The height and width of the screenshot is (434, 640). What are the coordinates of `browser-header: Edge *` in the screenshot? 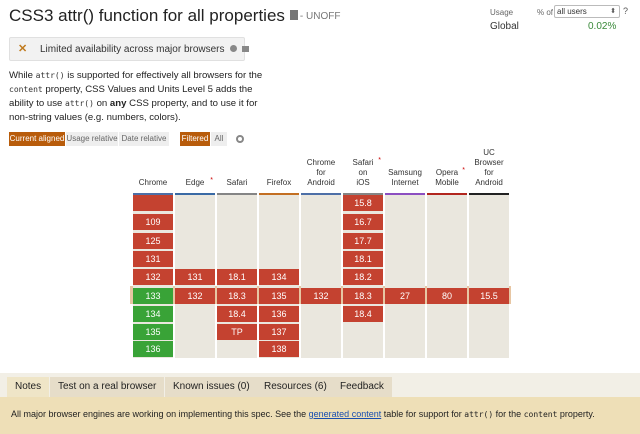 It's located at (195, 182).